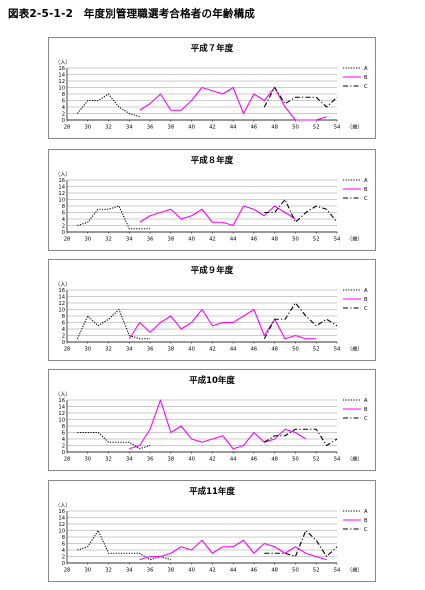  What do you see at coordinates (87, 460) in the screenshot?
I see `x-tick-label: 30` at bounding box center [87, 460].